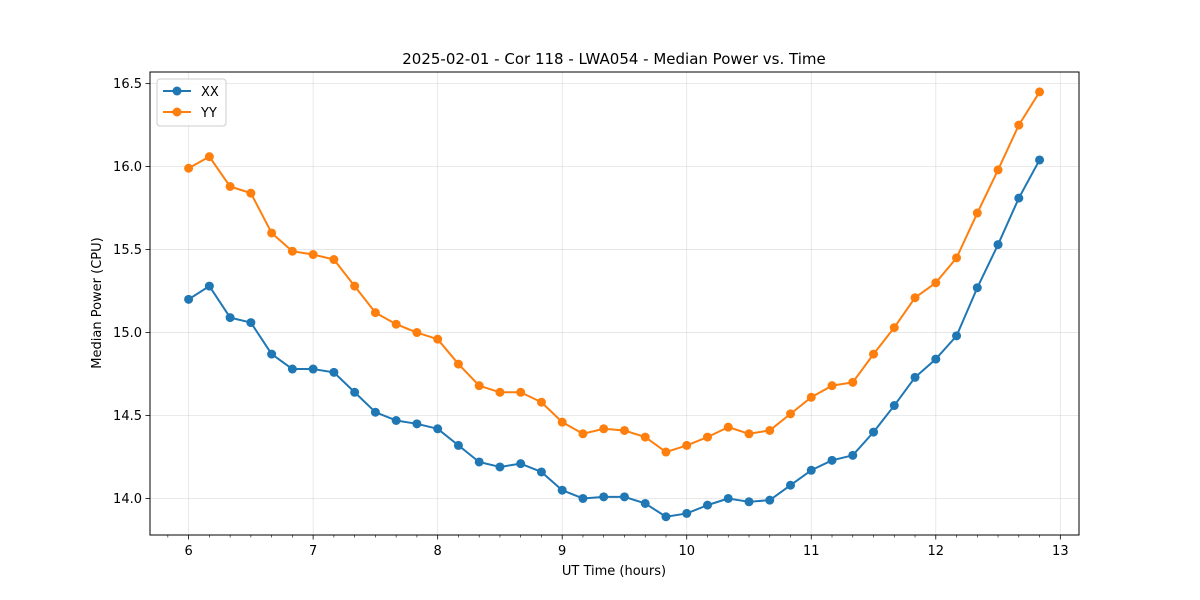  I want to click on legend: XX YY, so click(191, 102).